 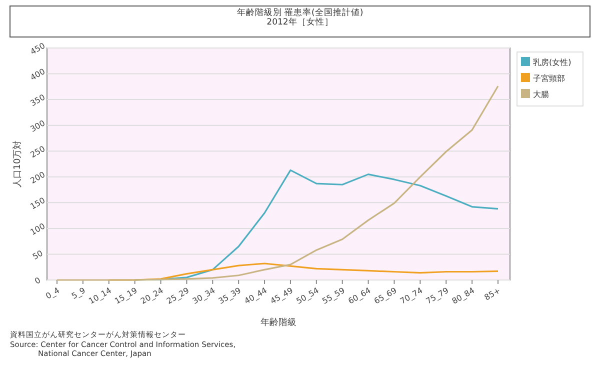 What do you see at coordinates (492, 294) in the screenshot?
I see `x-tick-label: 85+` at bounding box center [492, 294].